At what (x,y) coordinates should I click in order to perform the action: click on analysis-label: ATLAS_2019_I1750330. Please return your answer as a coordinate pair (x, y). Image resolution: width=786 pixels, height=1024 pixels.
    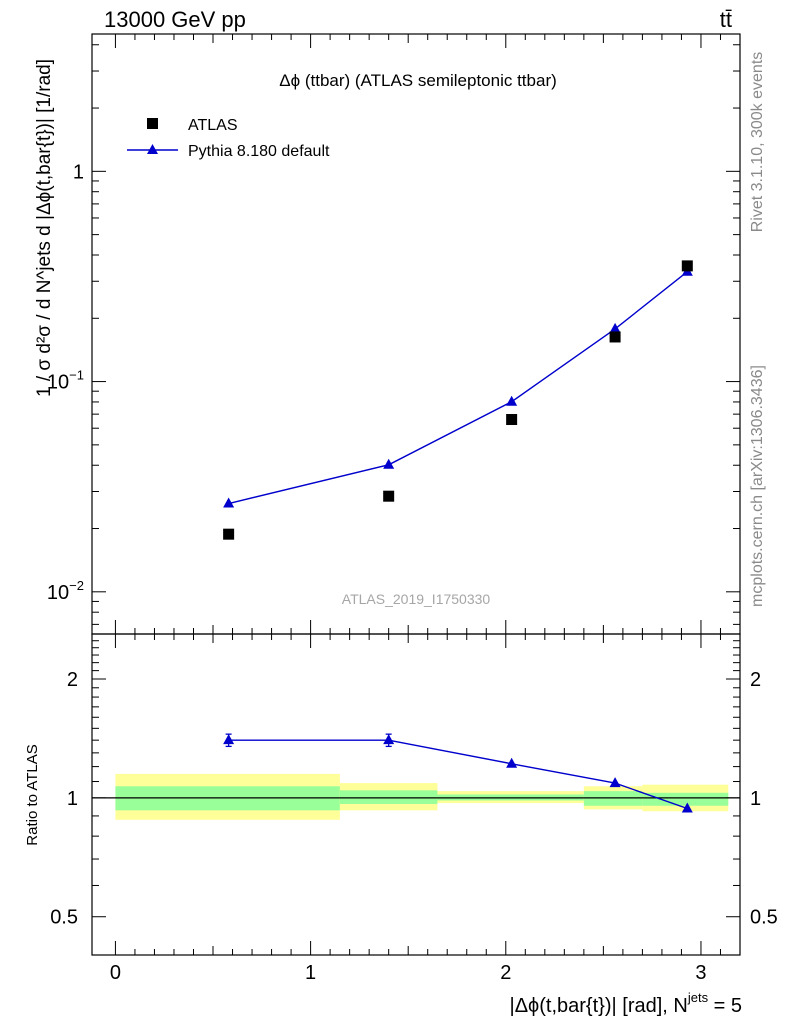
    Looking at the image, I should click on (416, 599).